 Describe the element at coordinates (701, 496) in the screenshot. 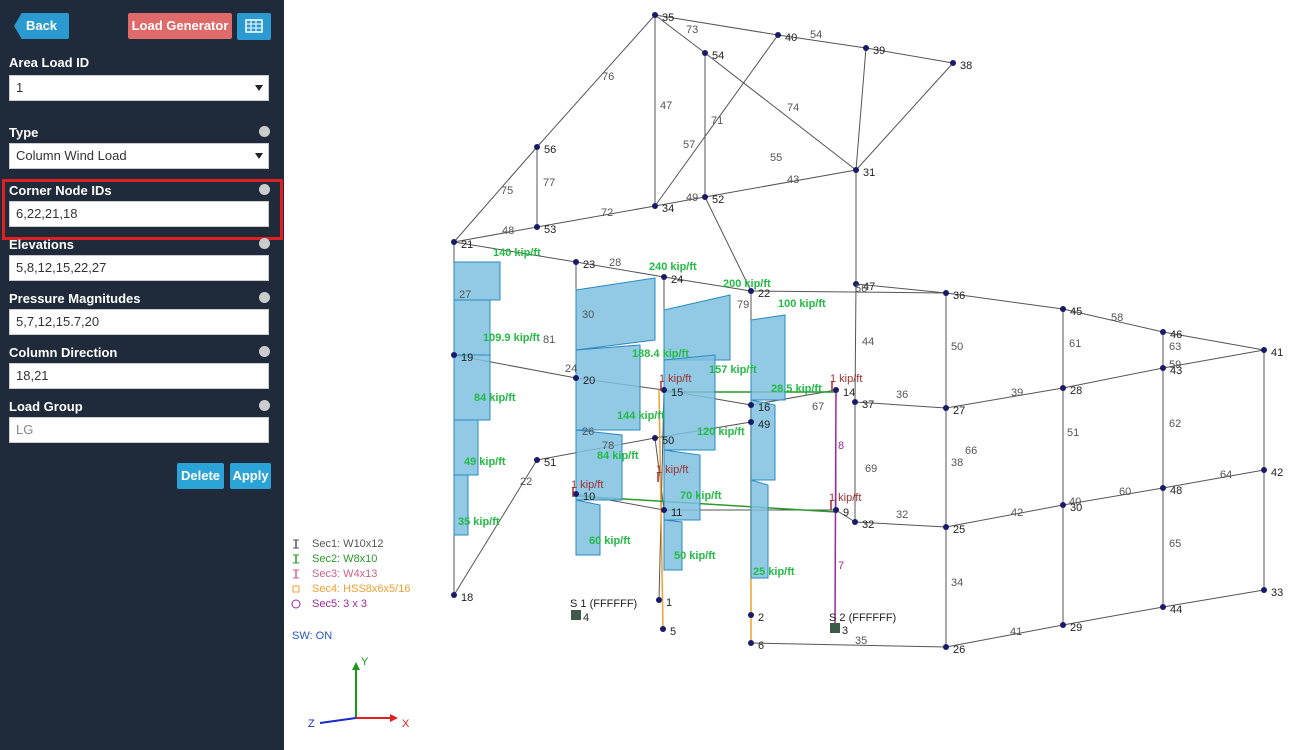

I see `wind-load-label: 70 kip/ft` at that location.